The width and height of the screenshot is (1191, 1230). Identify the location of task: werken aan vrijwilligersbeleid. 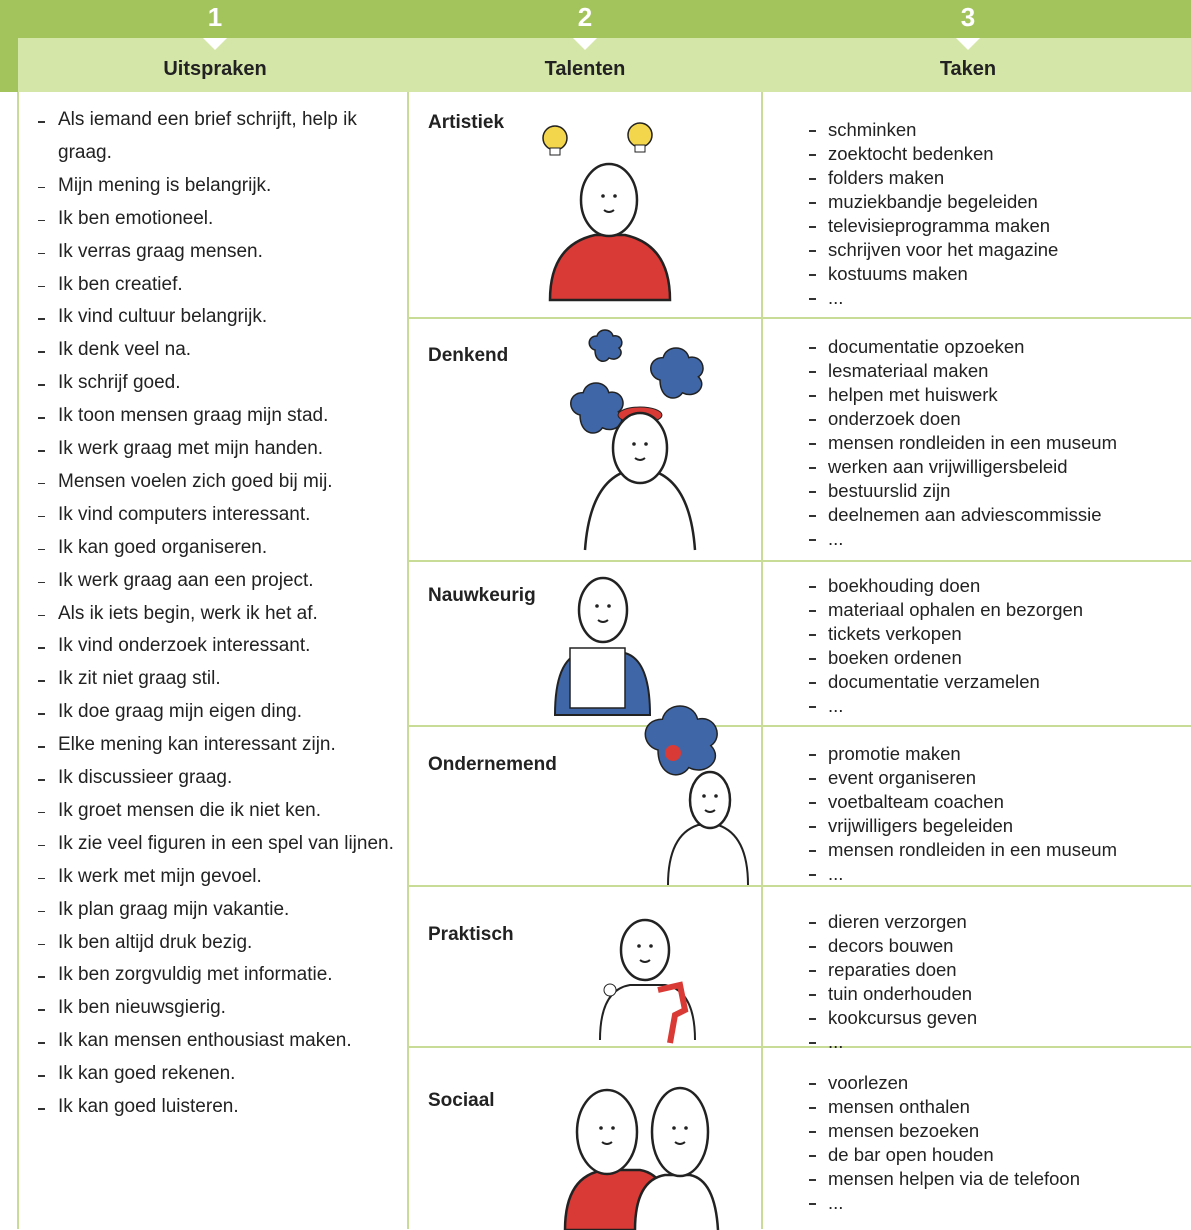
(948, 466).